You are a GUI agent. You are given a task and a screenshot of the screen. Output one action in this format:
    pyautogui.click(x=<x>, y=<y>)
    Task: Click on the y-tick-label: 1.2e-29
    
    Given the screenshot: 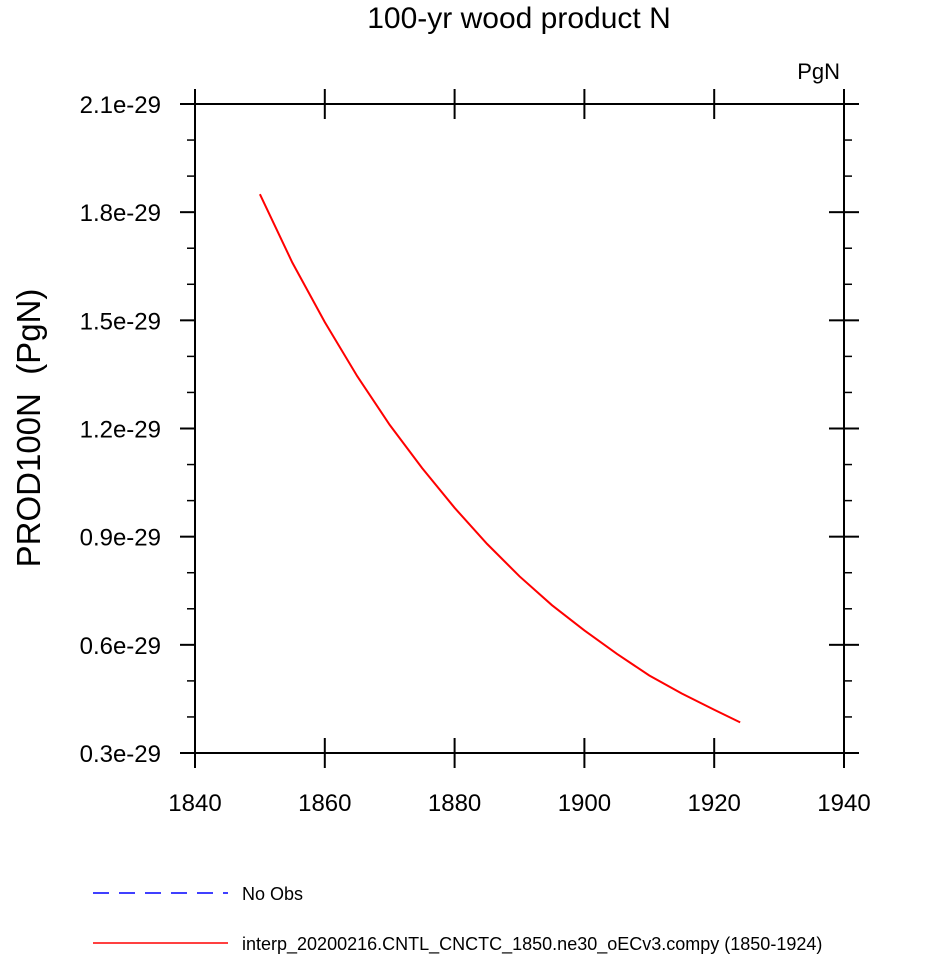 What is the action you would take?
    pyautogui.click(x=120, y=430)
    